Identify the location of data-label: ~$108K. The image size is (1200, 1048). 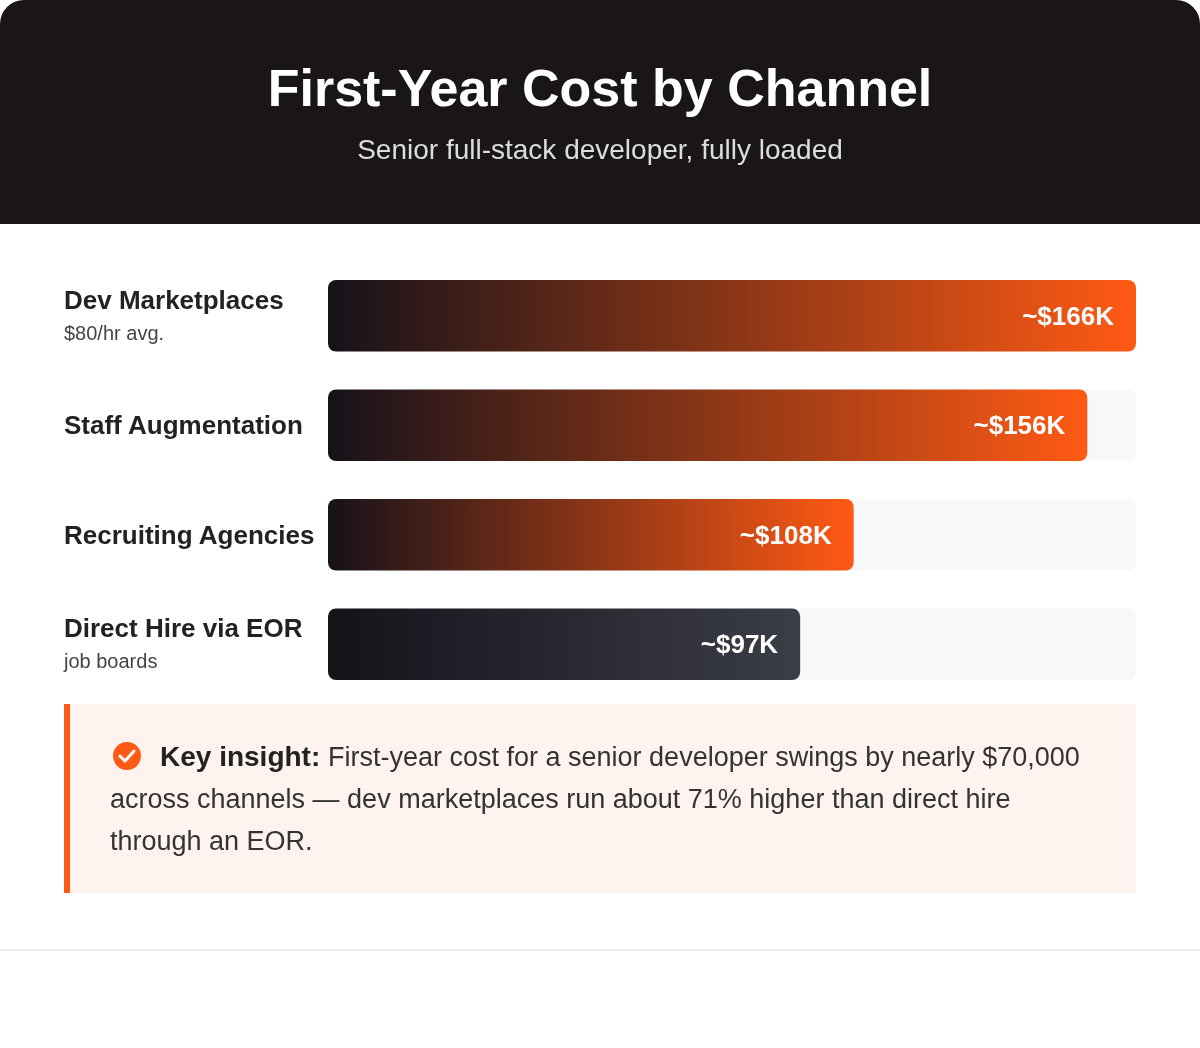
(785, 534).